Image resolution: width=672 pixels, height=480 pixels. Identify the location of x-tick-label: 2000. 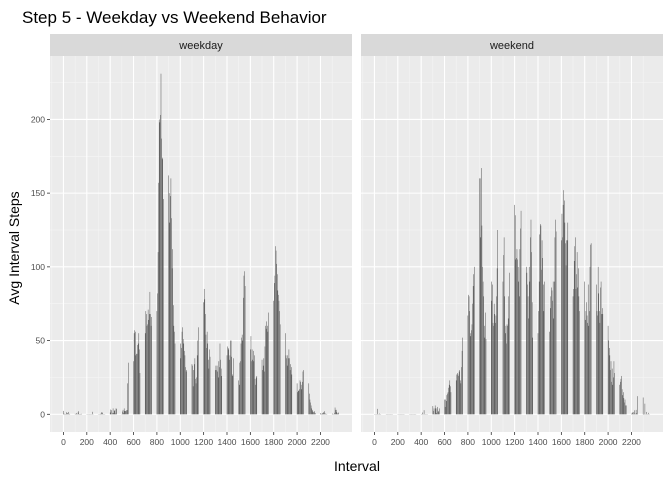
(608, 442).